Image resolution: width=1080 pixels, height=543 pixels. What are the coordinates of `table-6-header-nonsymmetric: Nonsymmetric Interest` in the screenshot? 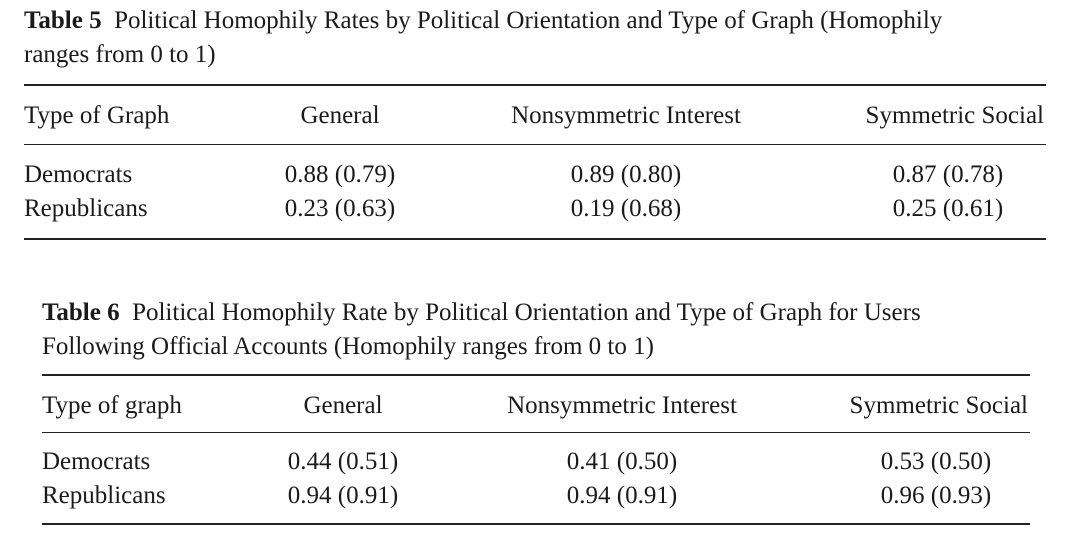 It's located at (622, 405).